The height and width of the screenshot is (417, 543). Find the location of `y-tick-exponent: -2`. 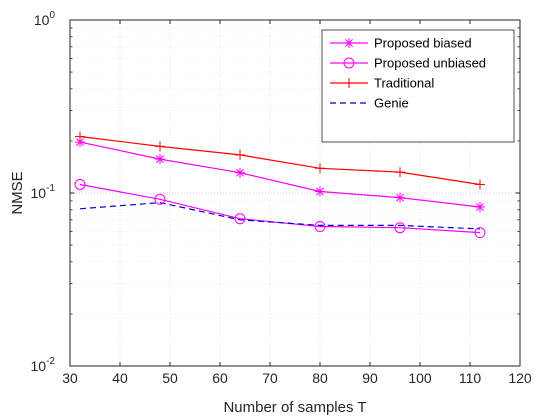

y-tick-exponent: -2 is located at coordinates (50, 361).